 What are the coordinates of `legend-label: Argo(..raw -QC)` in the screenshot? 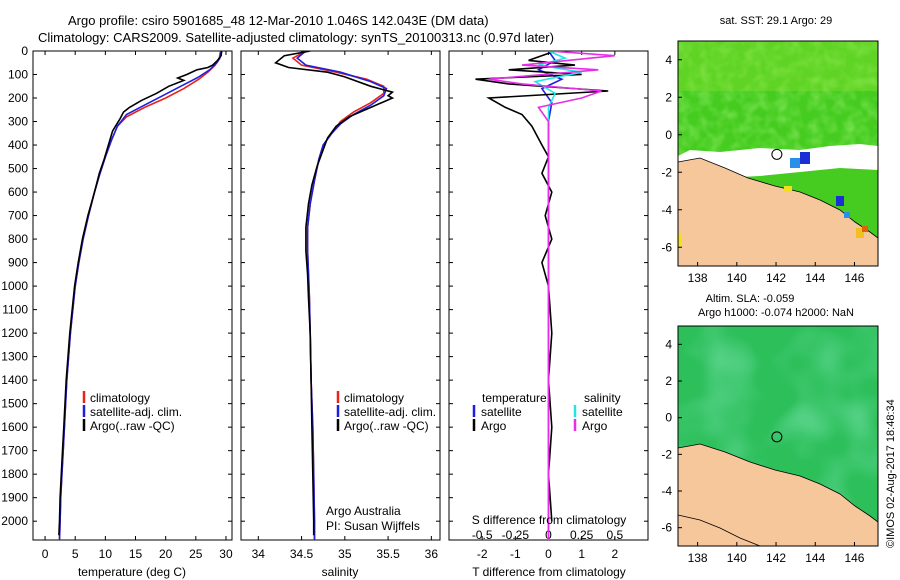 It's located at (132, 426).